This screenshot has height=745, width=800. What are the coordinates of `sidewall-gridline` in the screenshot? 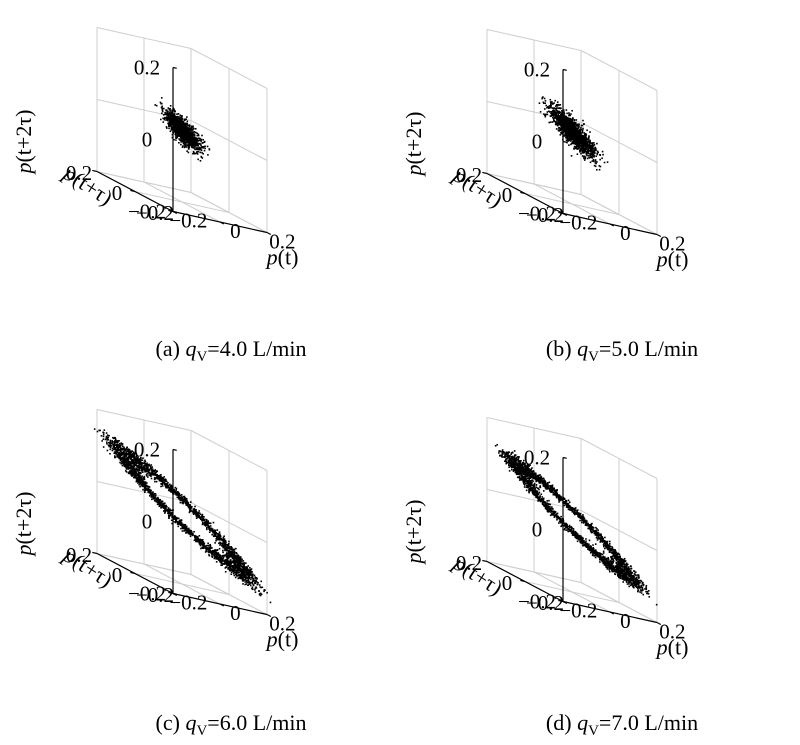 It's located at (619, 142).